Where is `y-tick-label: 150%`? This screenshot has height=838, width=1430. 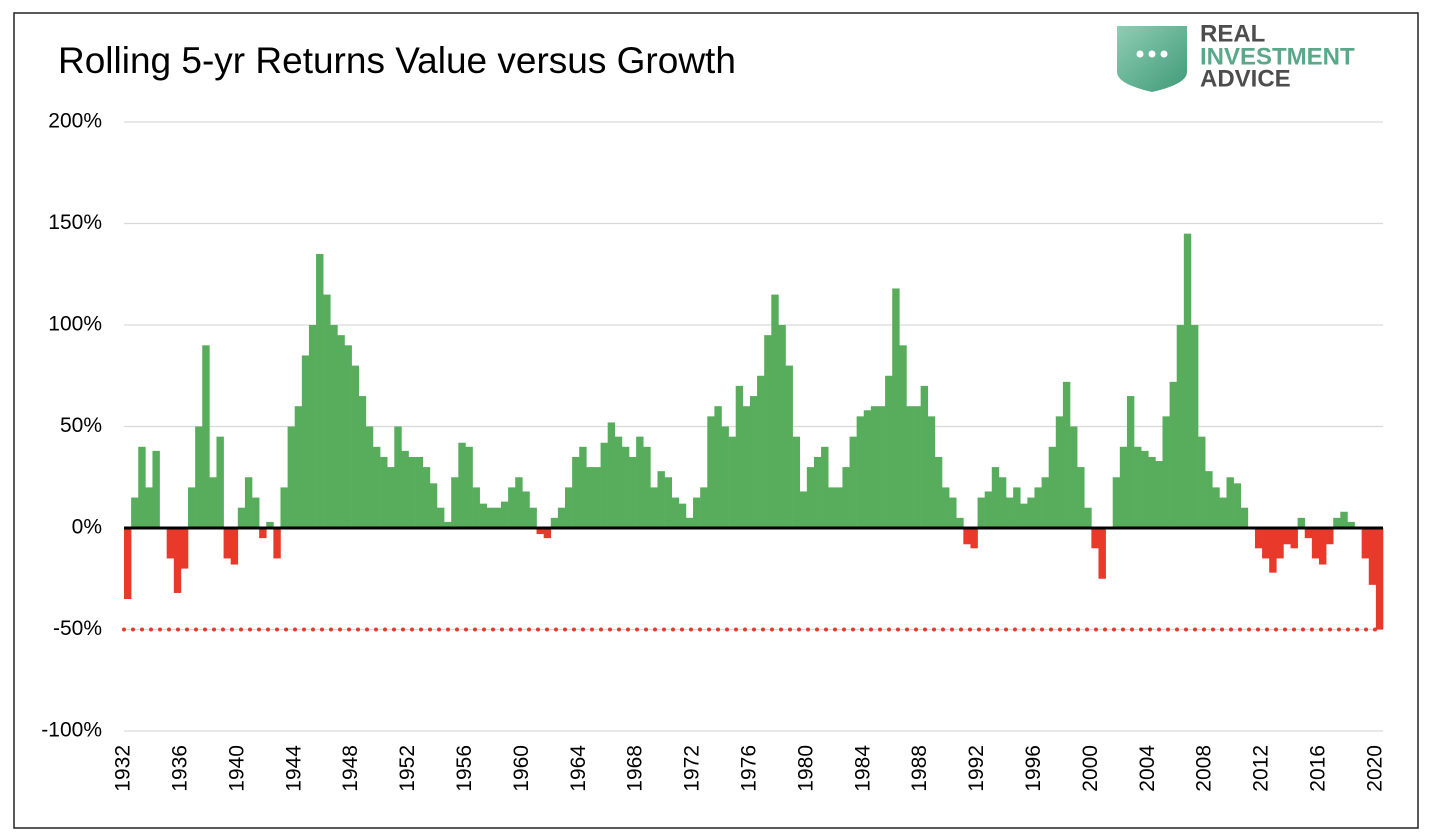 y-tick-label: 150% is located at coordinates (75, 222).